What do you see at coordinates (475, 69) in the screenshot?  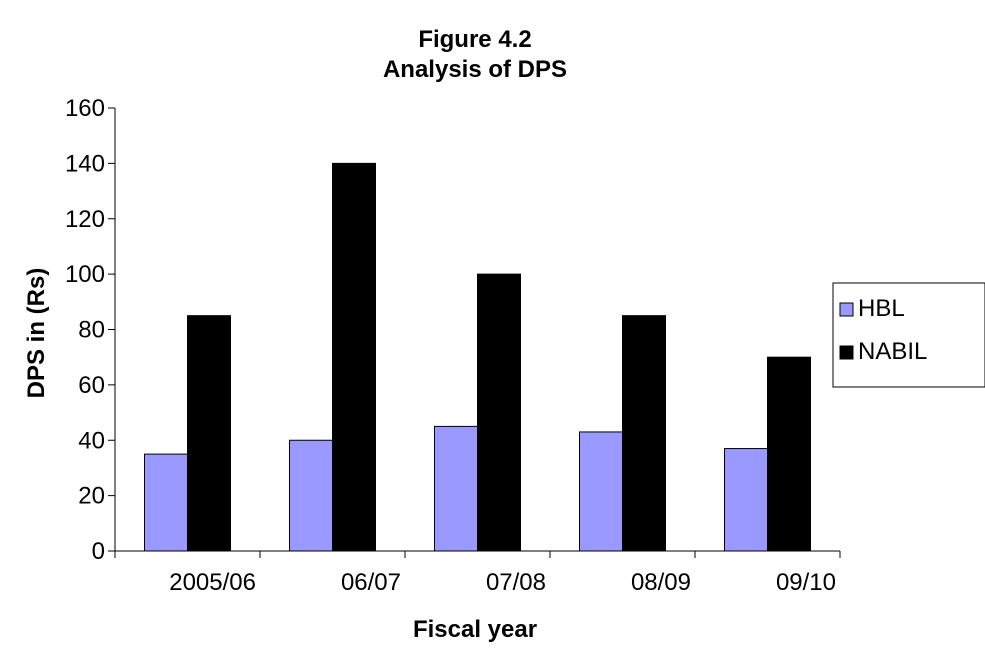 I see `chart-subtitle: Analysis of DPS` at bounding box center [475, 69].